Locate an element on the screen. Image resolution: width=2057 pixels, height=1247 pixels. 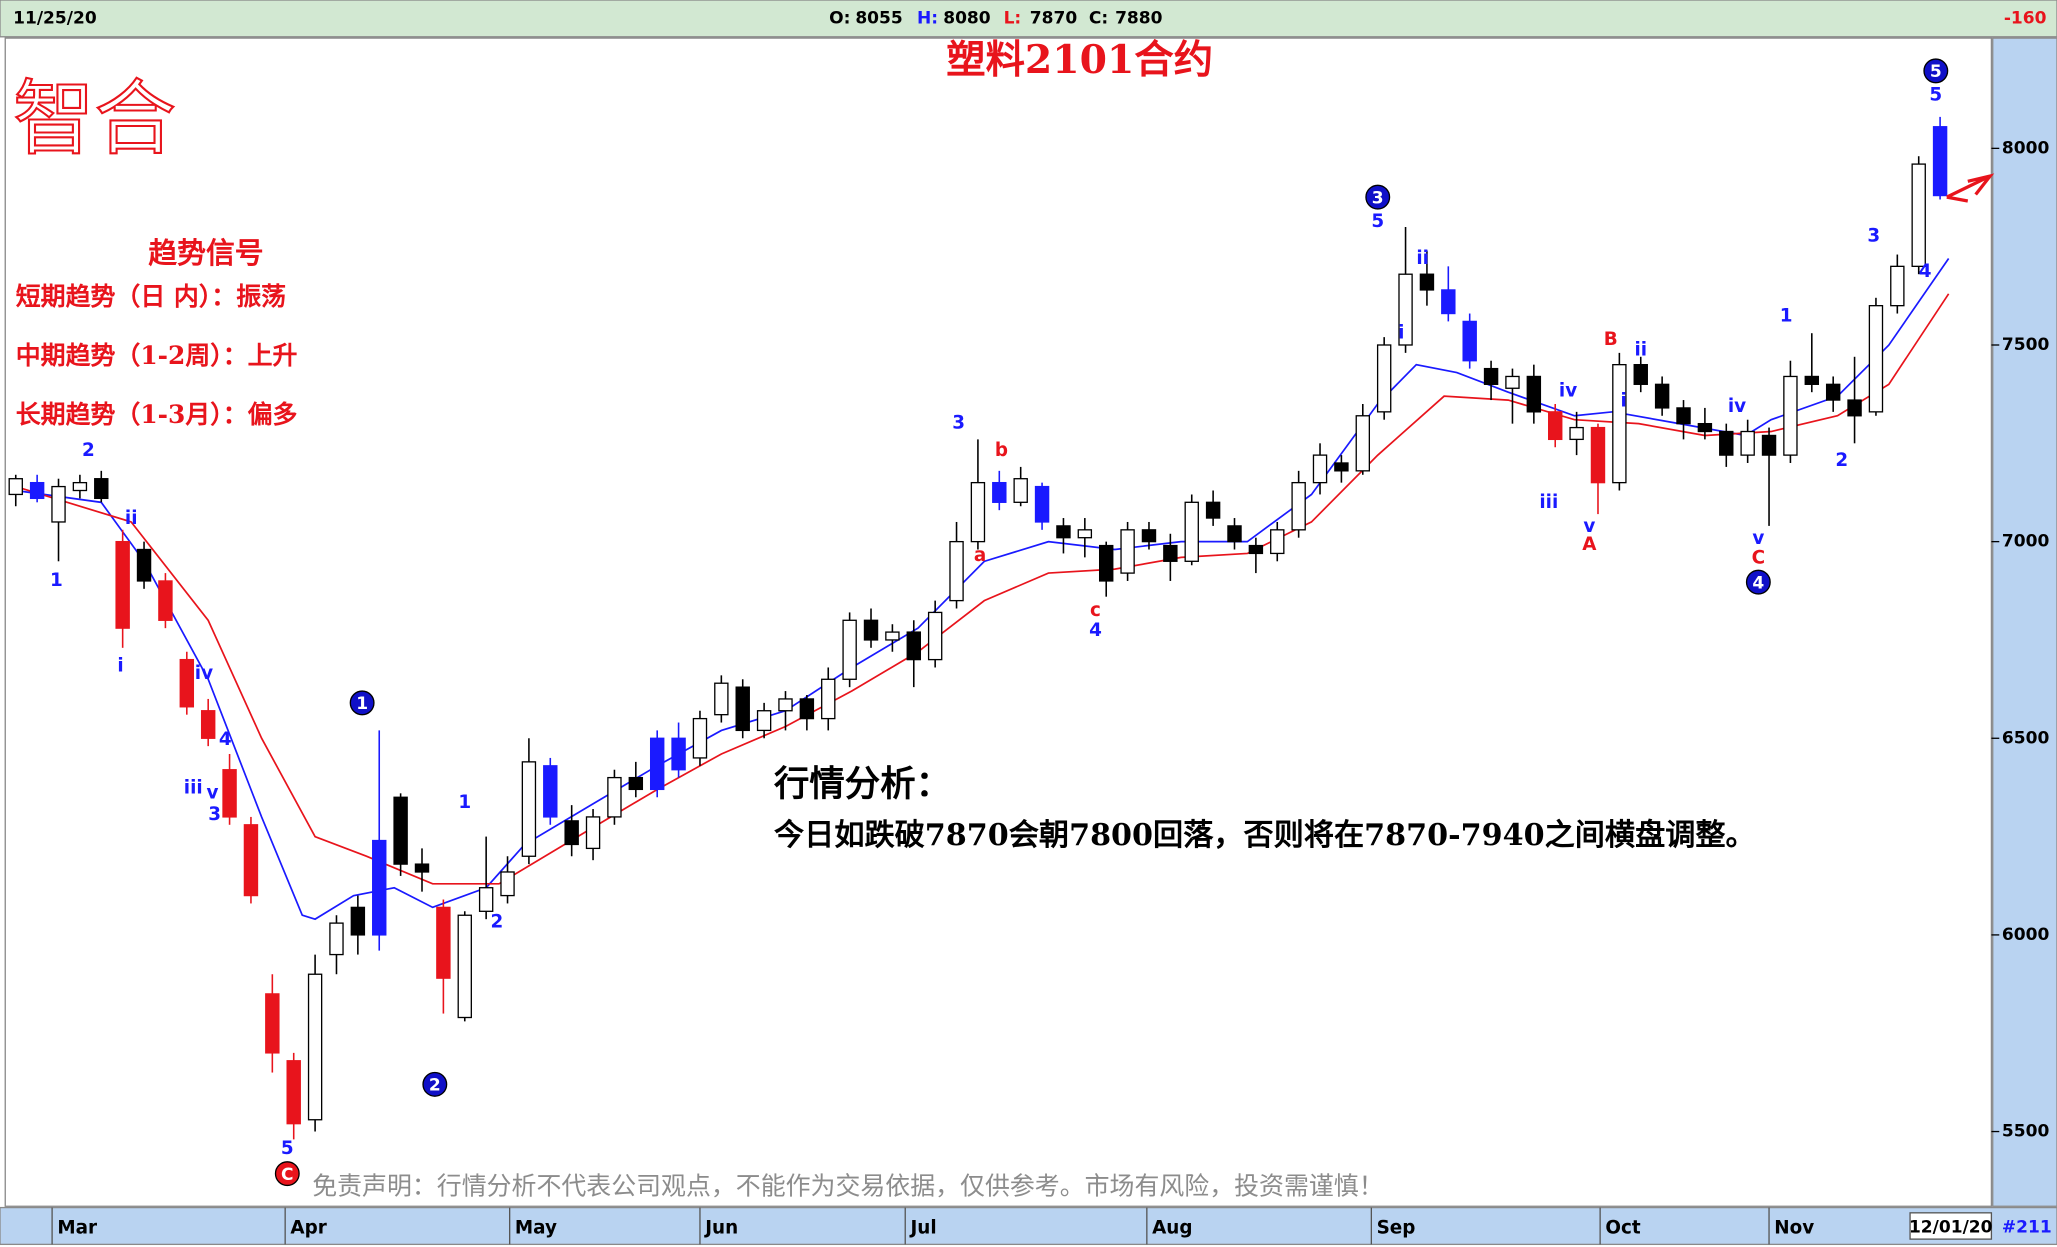
trend-row: 长期趋势（1-3月）：偏多 is located at coordinates (157, 414).